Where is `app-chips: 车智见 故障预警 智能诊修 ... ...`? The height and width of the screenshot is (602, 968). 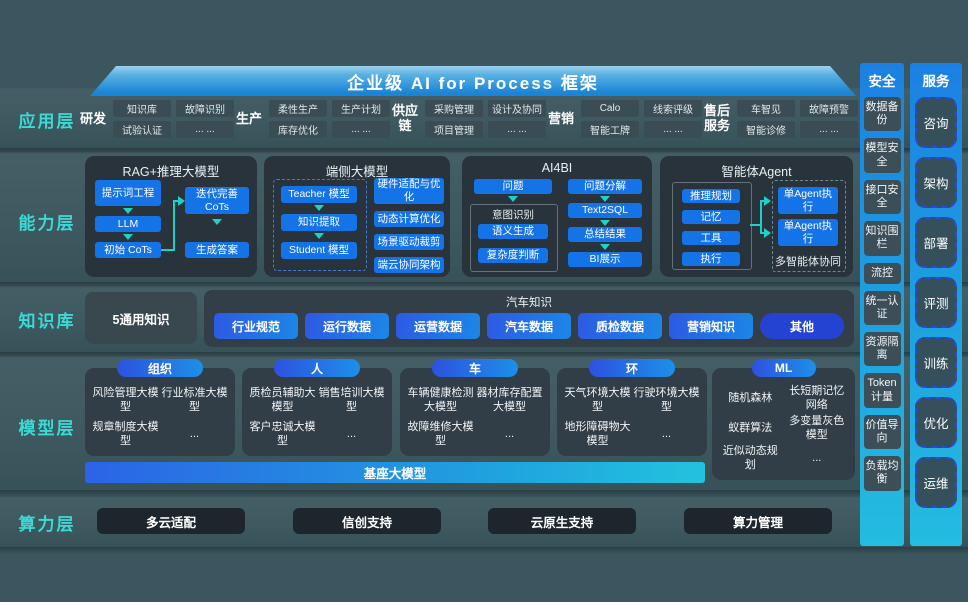 app-chips: 车智见 故障预警 智能诊修 ... ... is located at coordinates (797, 119).